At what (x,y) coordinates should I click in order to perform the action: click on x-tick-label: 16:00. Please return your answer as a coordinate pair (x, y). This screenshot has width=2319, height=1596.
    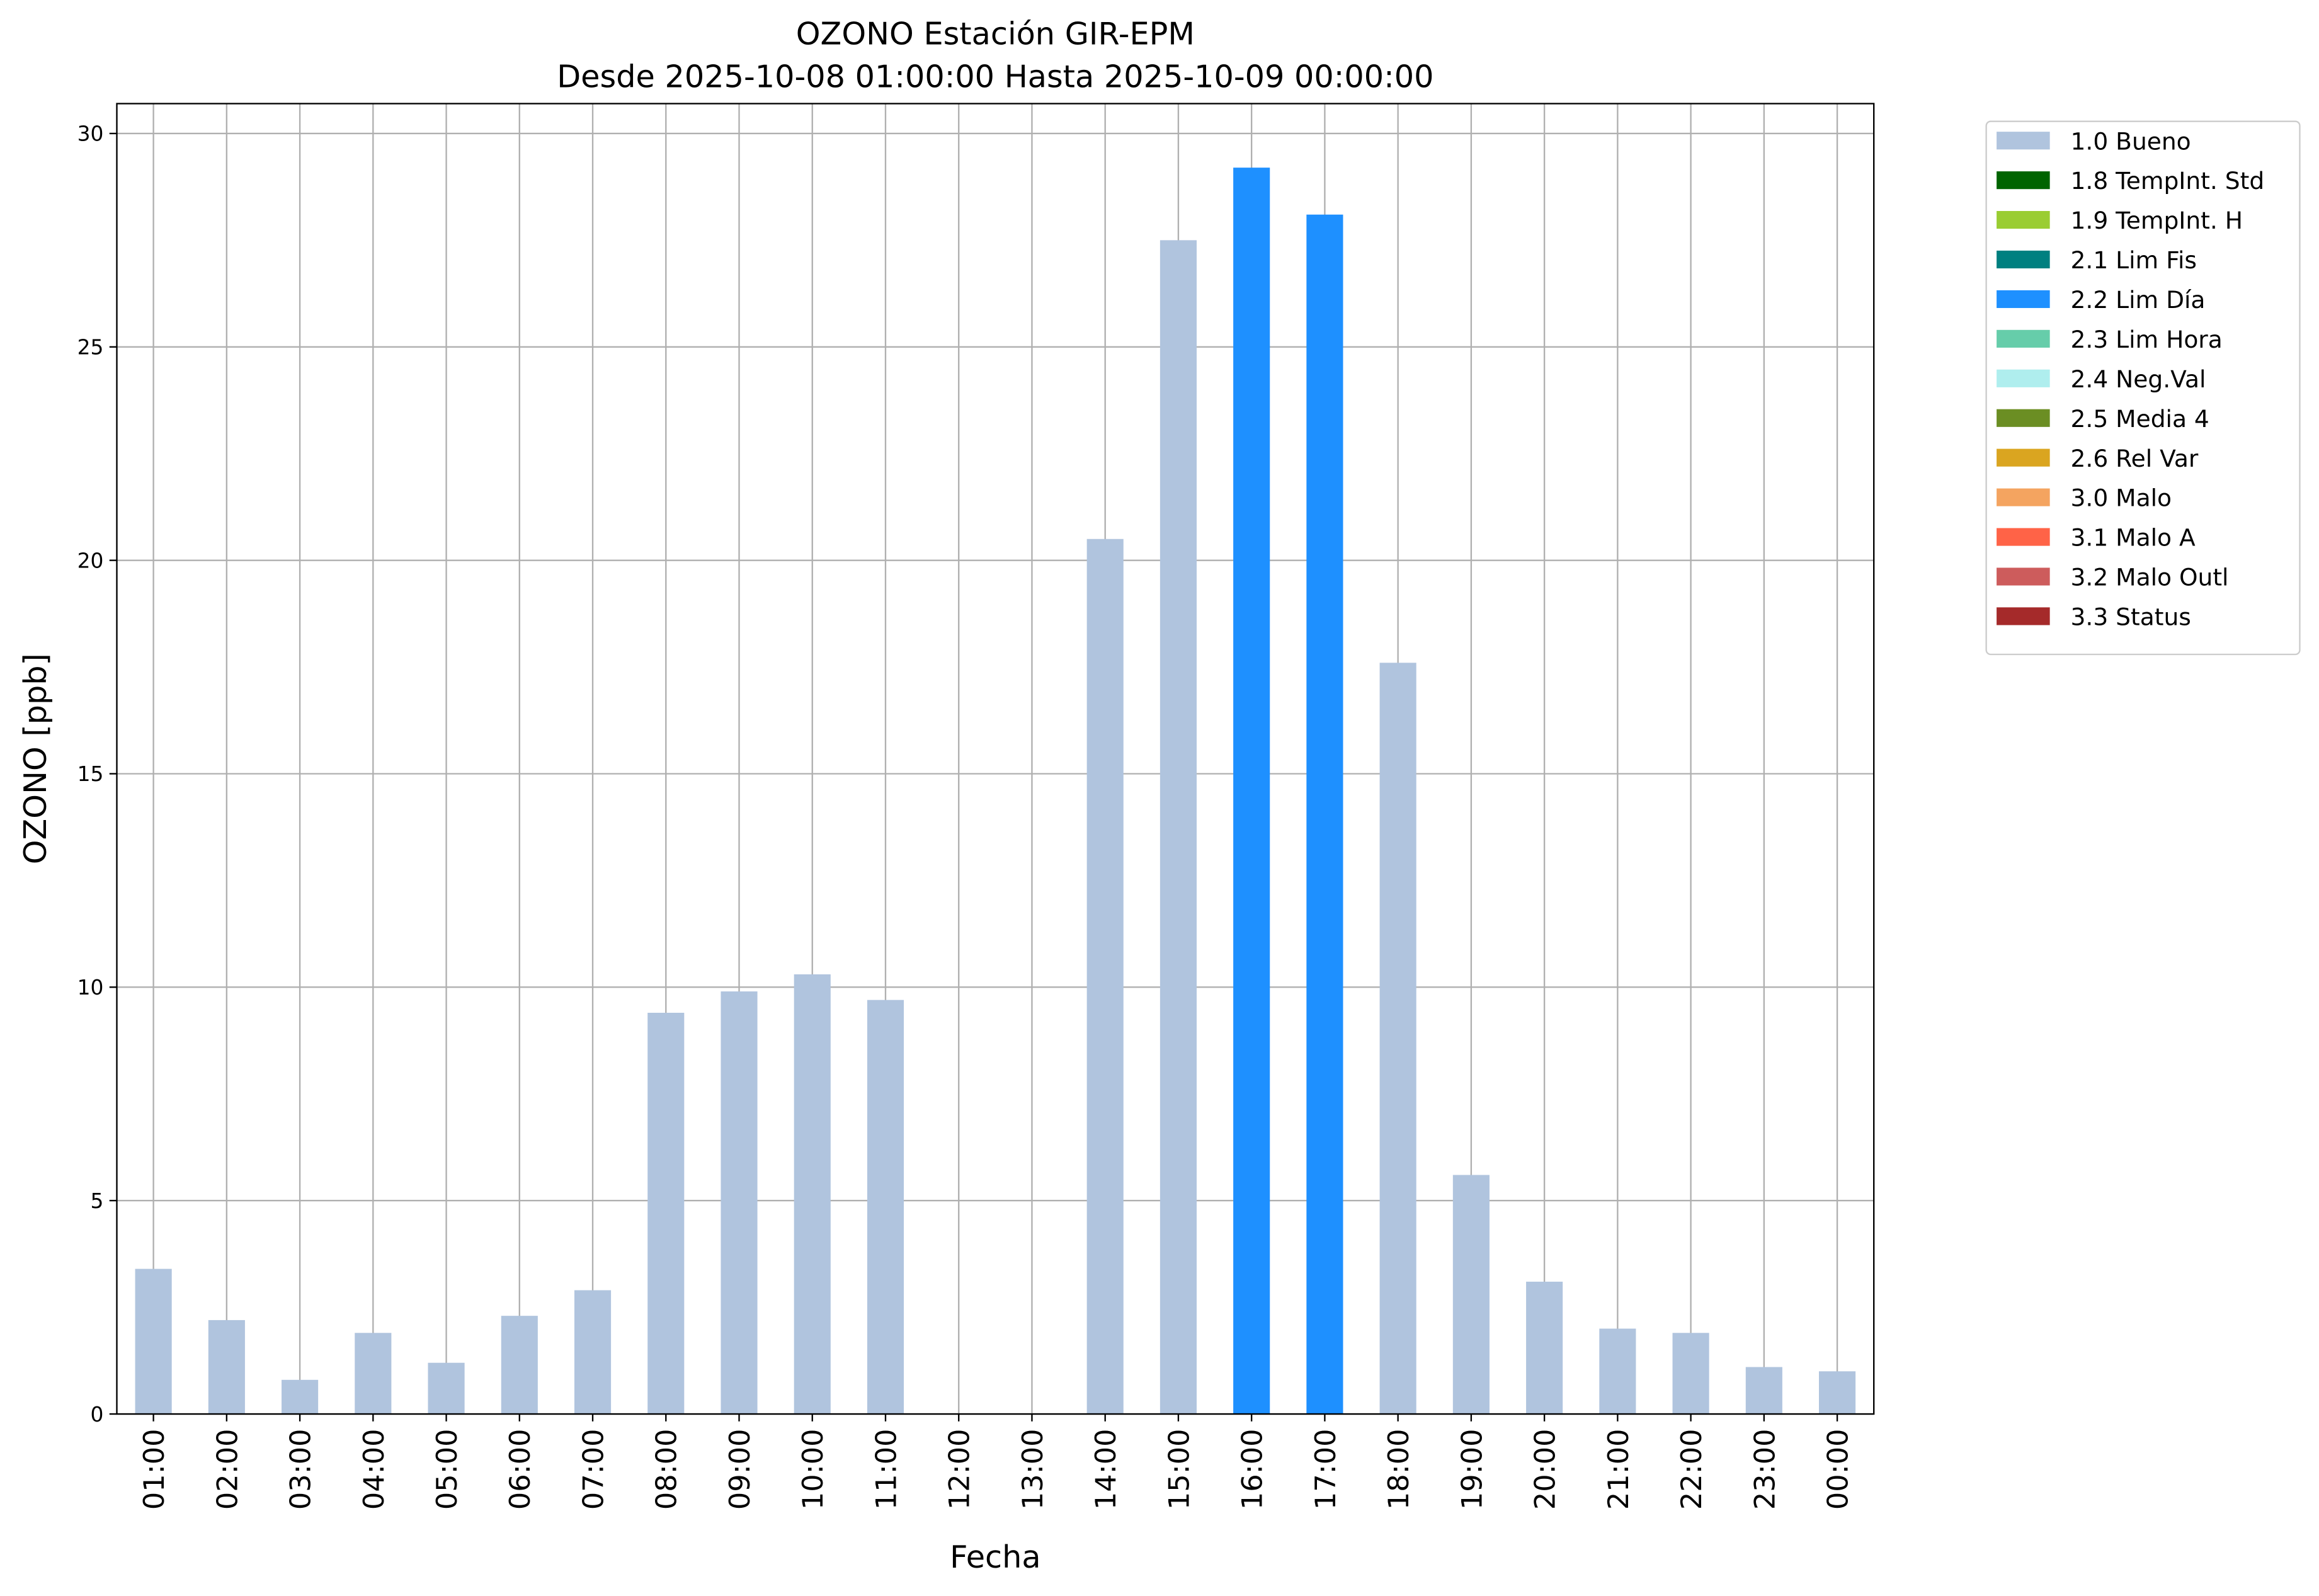
    Looking at the image, I should click on (1252, 1469).